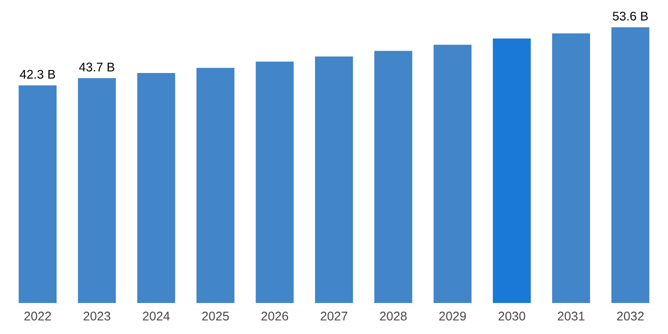  Describe the element at coordinates (96, 67) in the screenshot. I see `data-label: 43.7 B` at that location.